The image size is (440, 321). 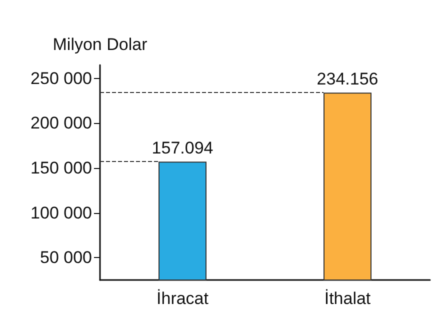 I want to click on y-tick-label: 250 000, so click(x=61, y=78).